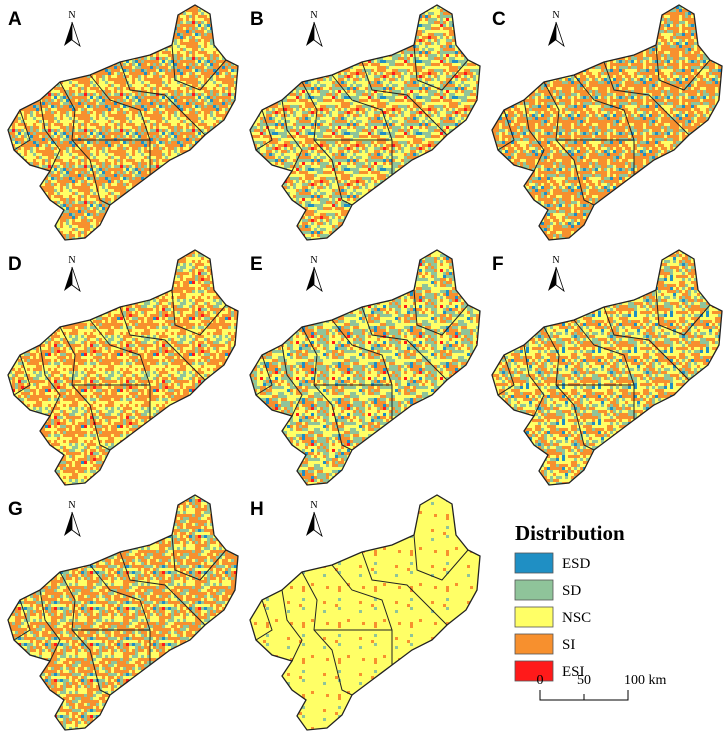 Image resolution: width=726 pixels, height=740 pixels. What do you see at coordinates (15, 19) in the screenshot?
I see `panel-letter: A` at bounding box center [15, 19].